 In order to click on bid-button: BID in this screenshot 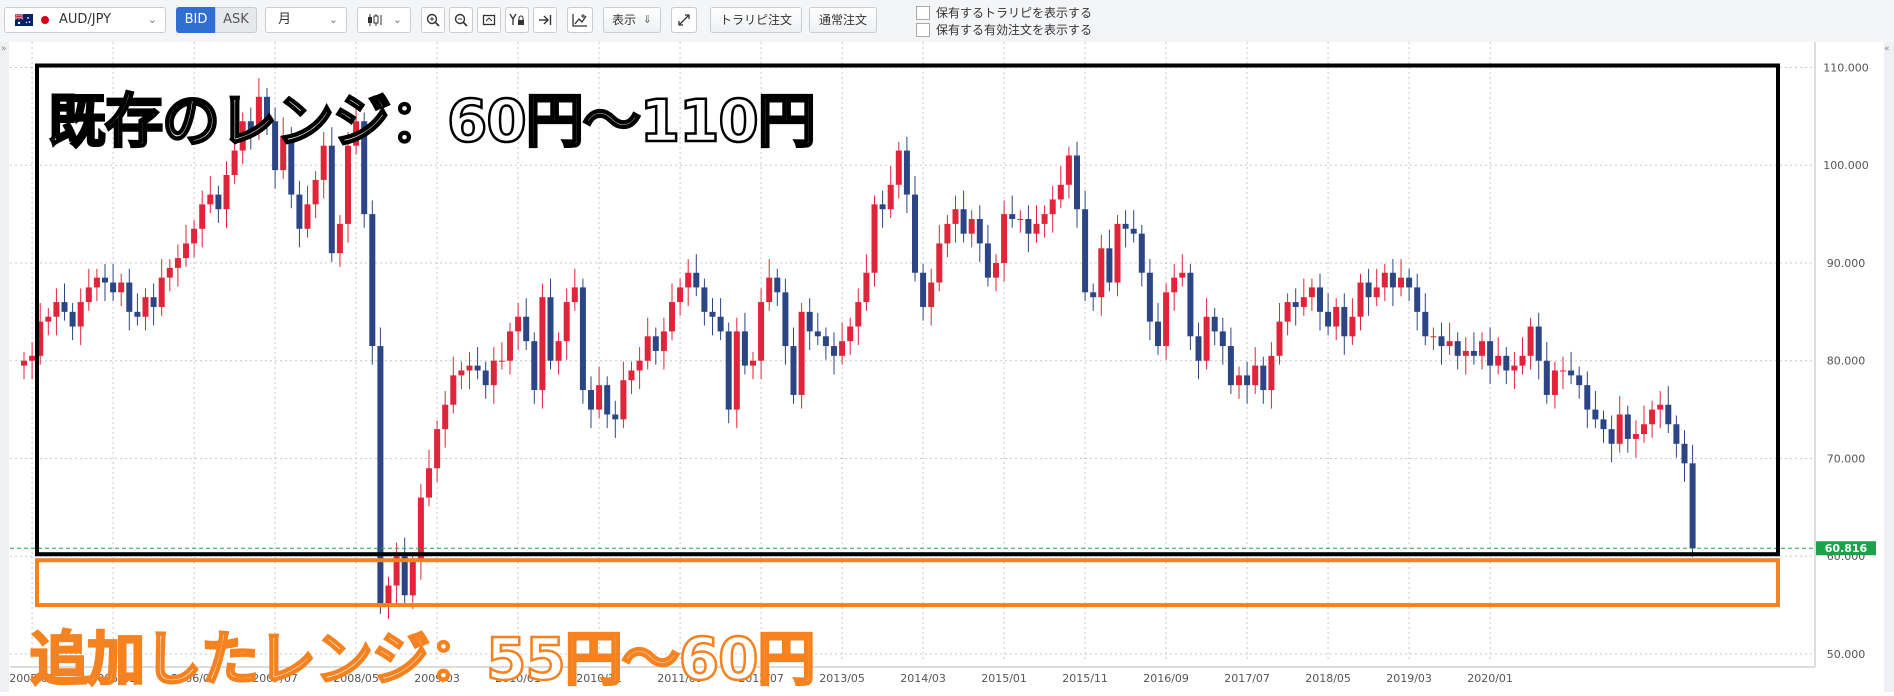, I will do `click(196, 20)`.